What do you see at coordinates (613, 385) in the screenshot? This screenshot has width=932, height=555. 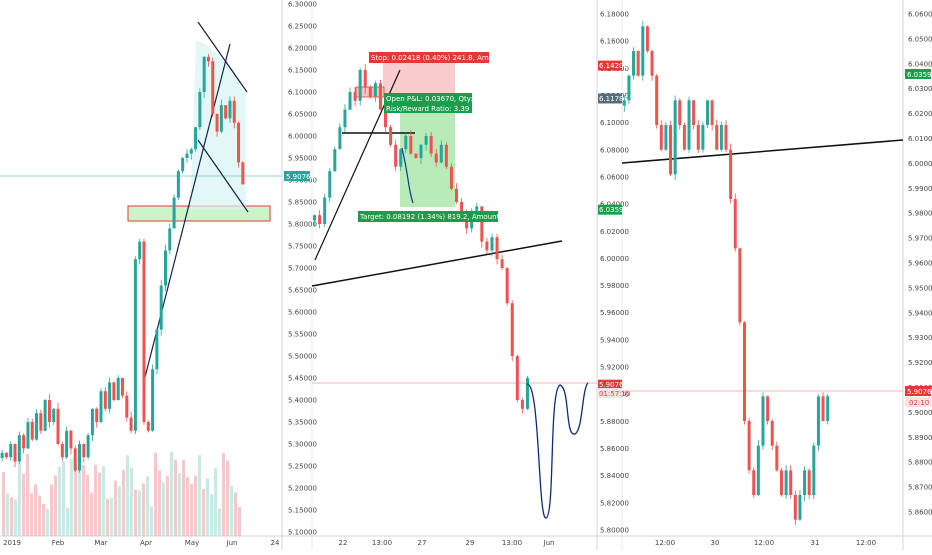 I see `price-tag-label: 5.90765` at bounding box center [613, 385].